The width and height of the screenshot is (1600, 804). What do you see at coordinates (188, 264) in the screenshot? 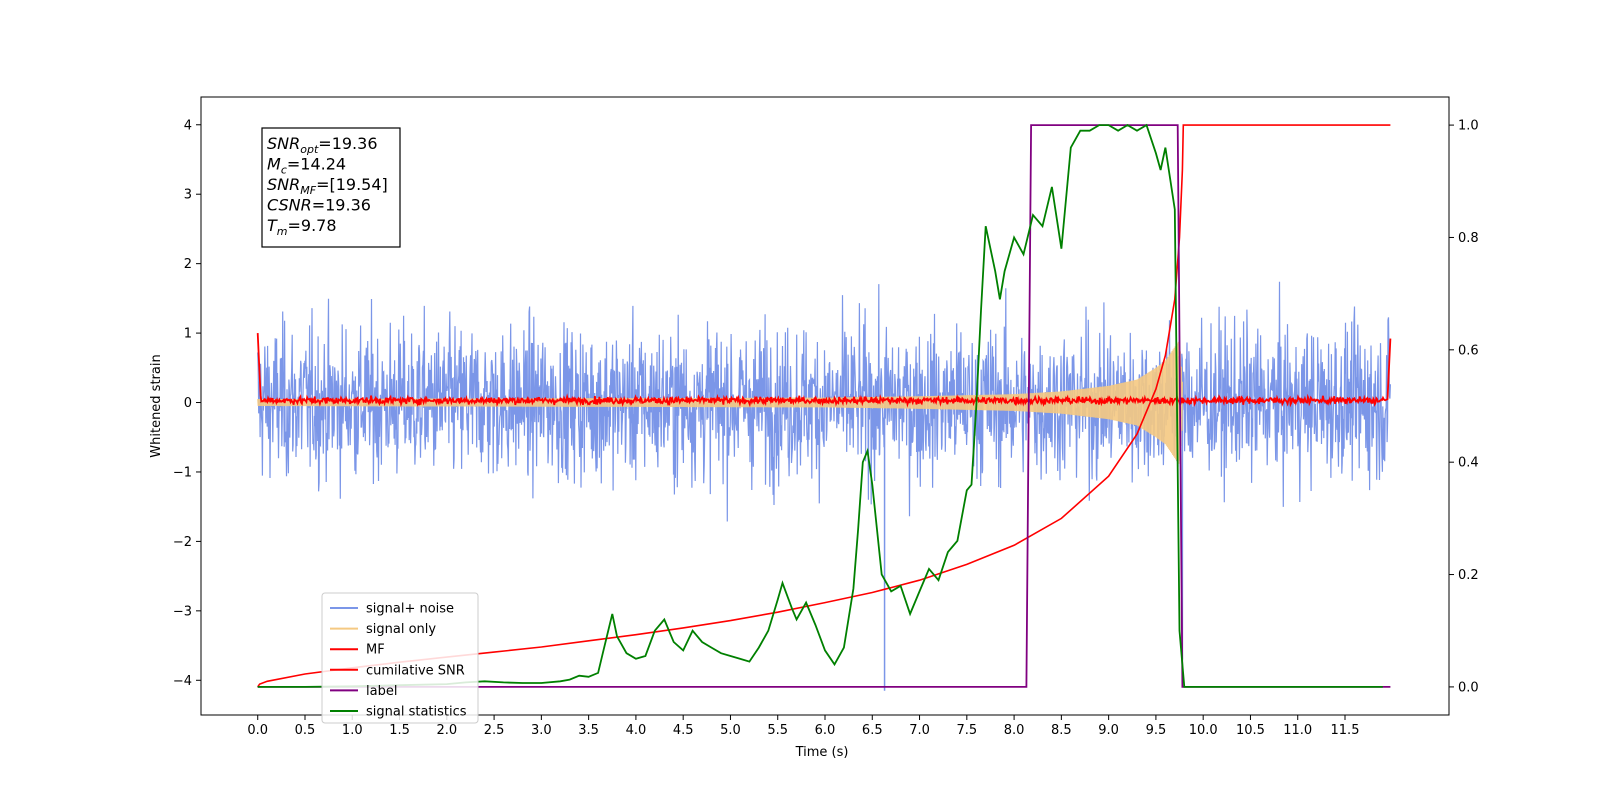
I see `y-tick-label: 2` at bounding box center [188, 264].